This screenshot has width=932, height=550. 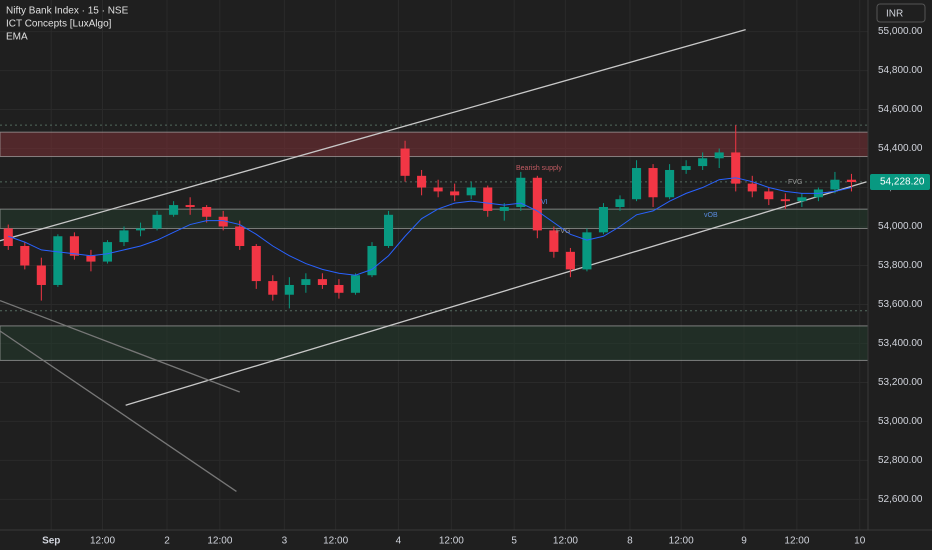 I want to click on y-tick-label: 53,600.00, so click(x=900, y=304).